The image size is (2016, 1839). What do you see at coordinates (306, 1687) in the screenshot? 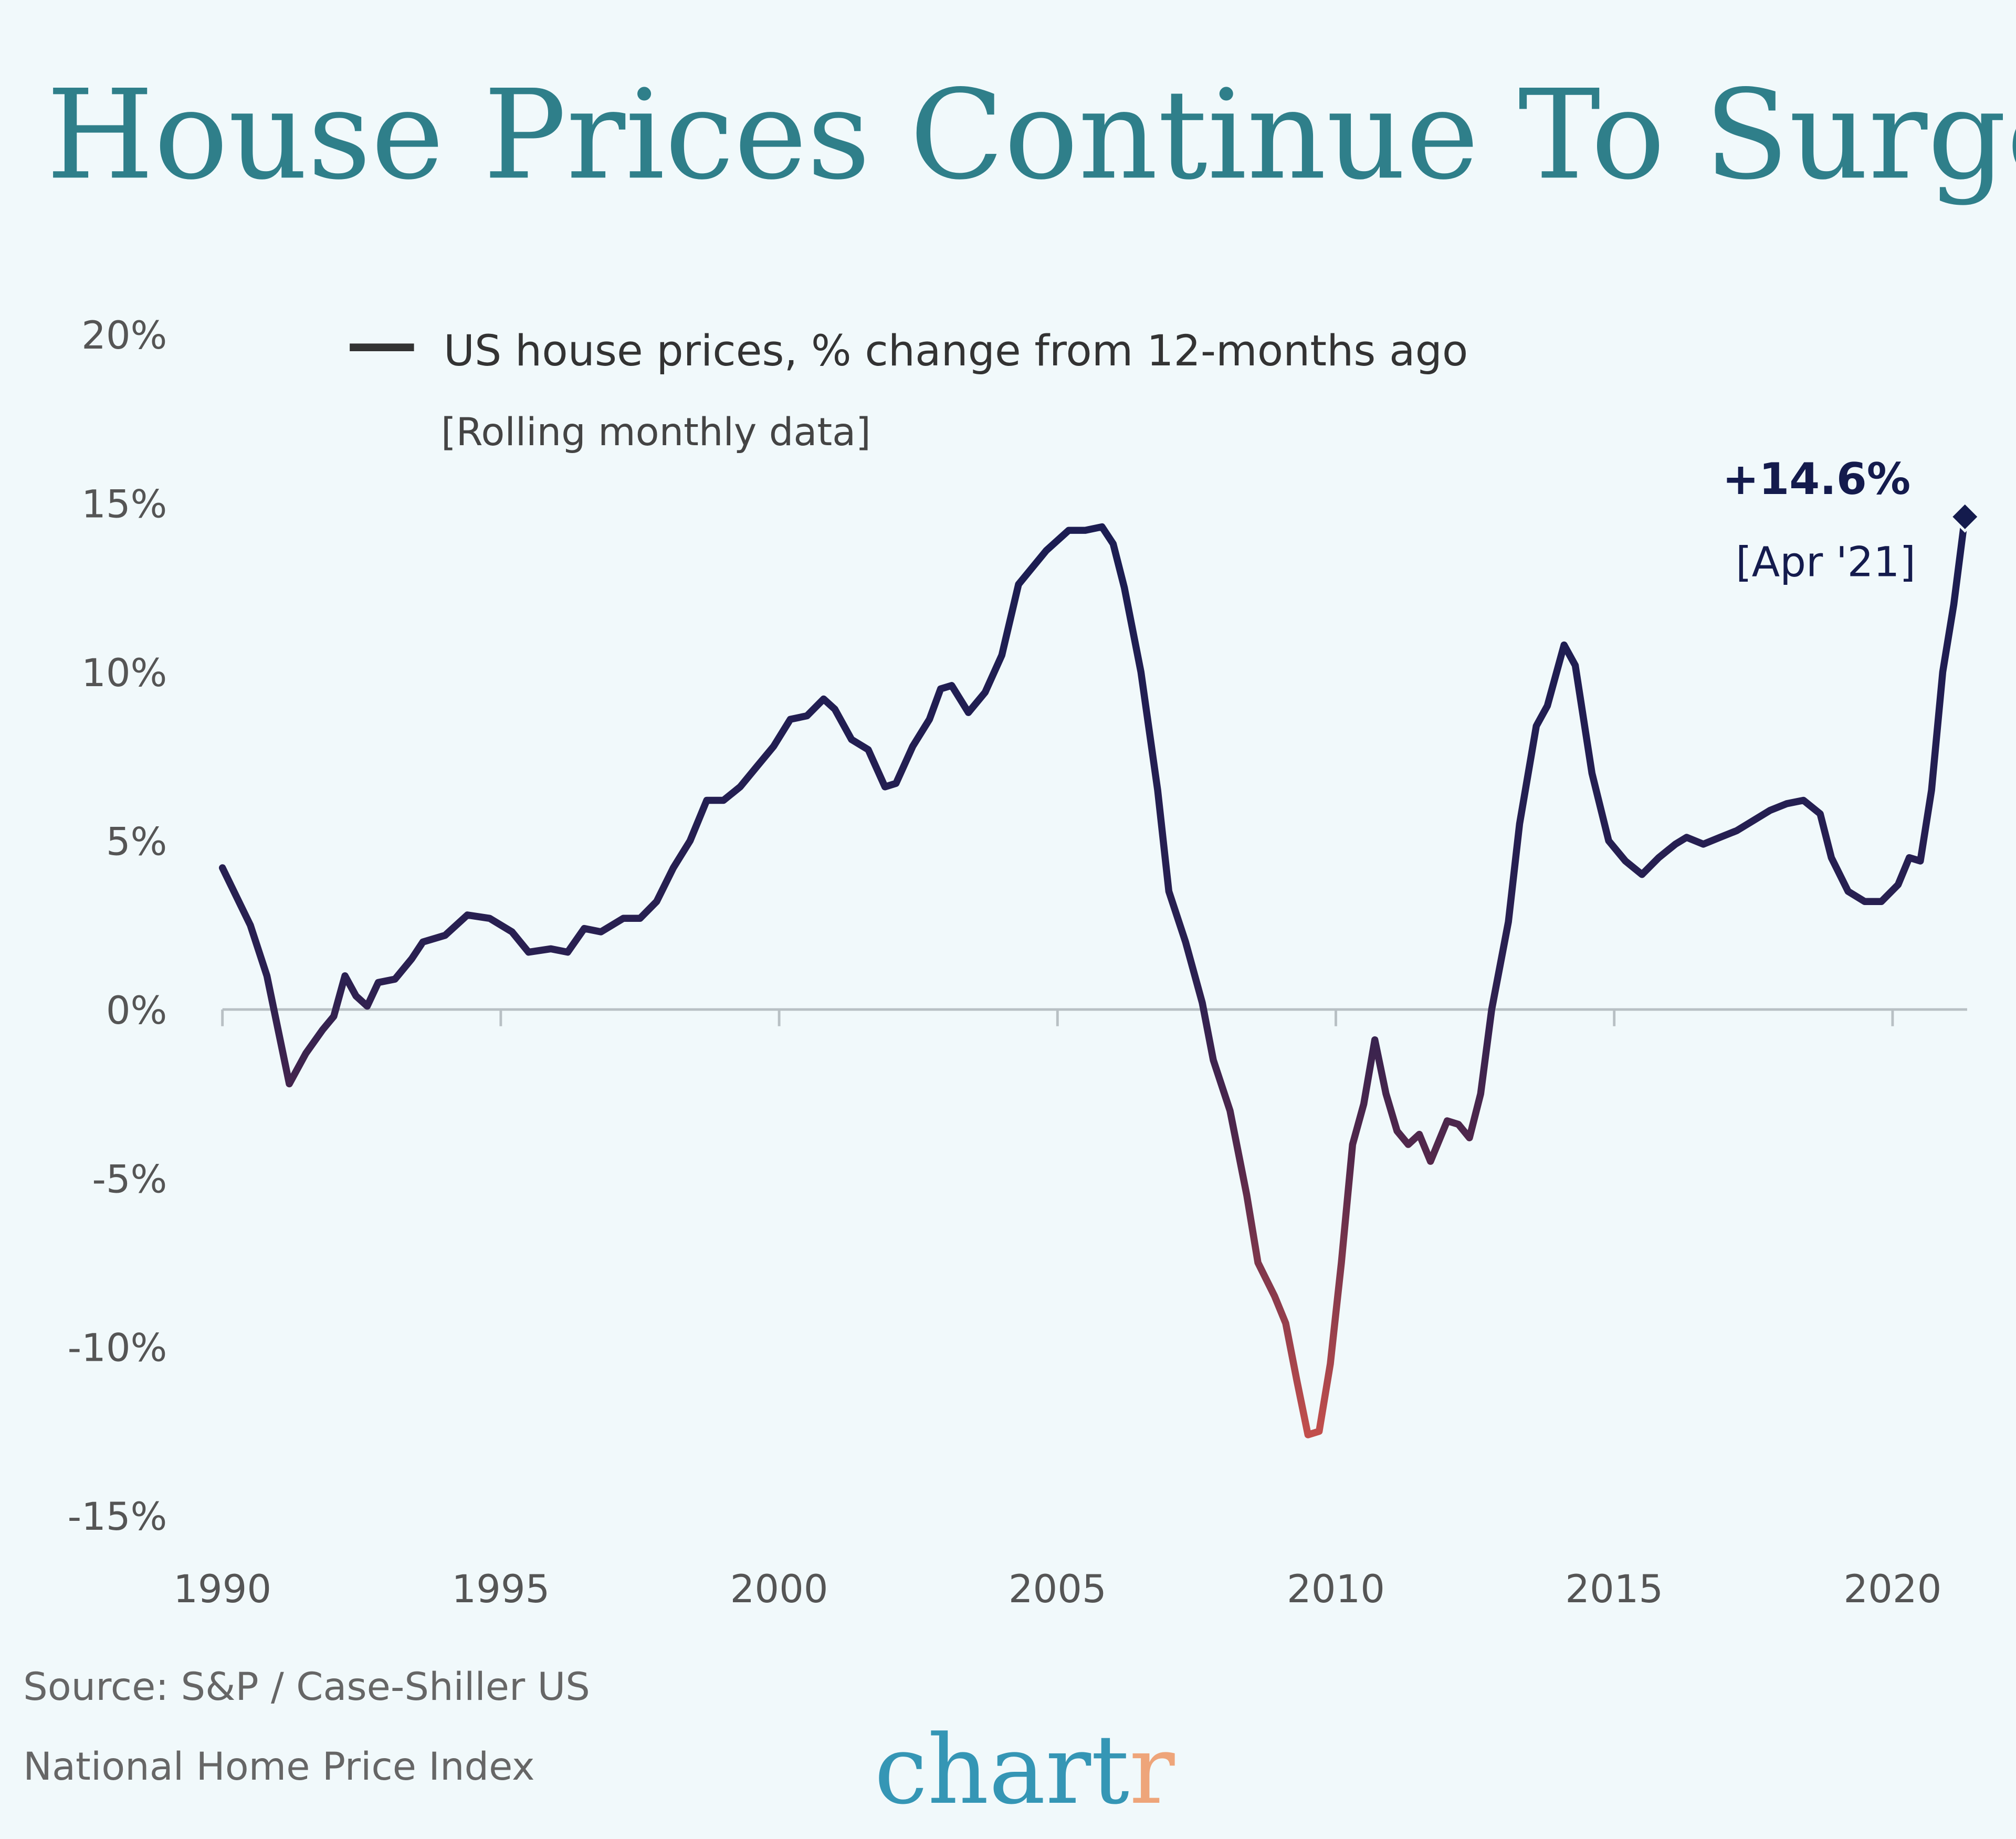
I see `source-line-1: Source: S&P / Case-Shiller US` at bounding box center [306, 1687].